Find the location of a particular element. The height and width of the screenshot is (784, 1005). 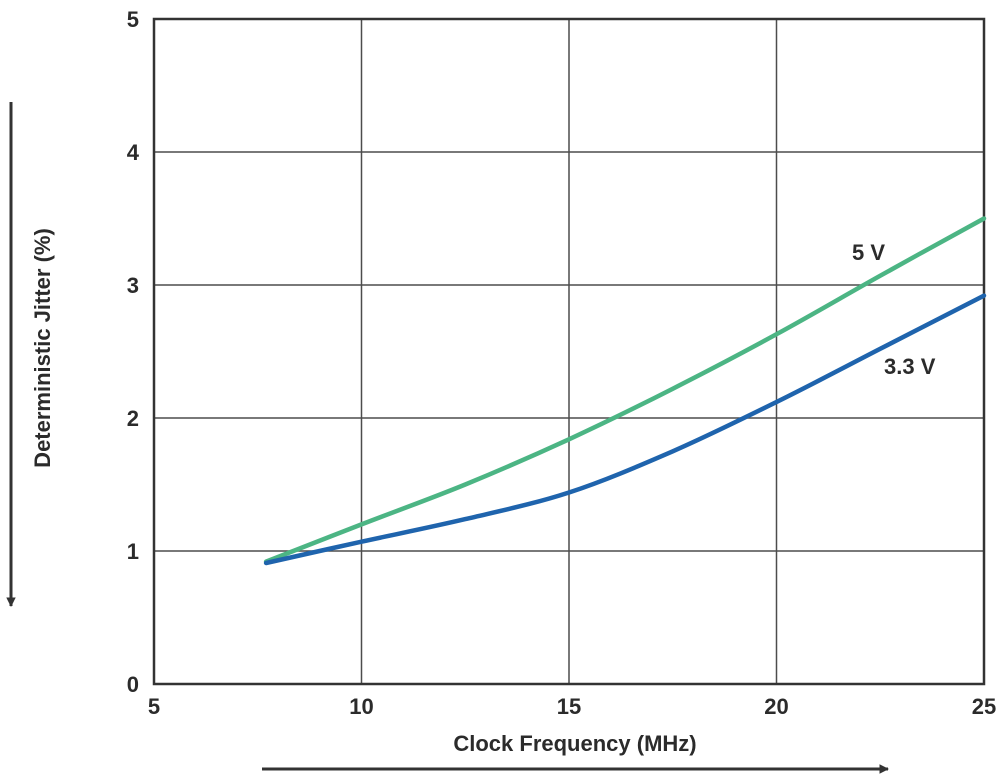

series-label-5v: 5 V is located at coordinates (868, 252).